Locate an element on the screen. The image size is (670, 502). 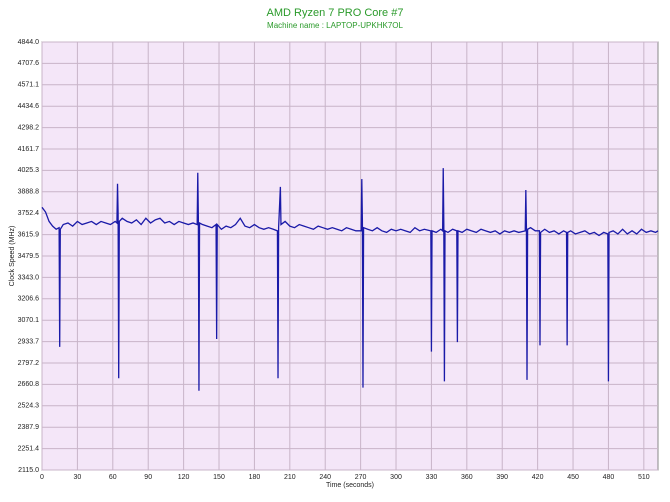
y-tick-label: 2524.3 is located at coordinates (29, 406).